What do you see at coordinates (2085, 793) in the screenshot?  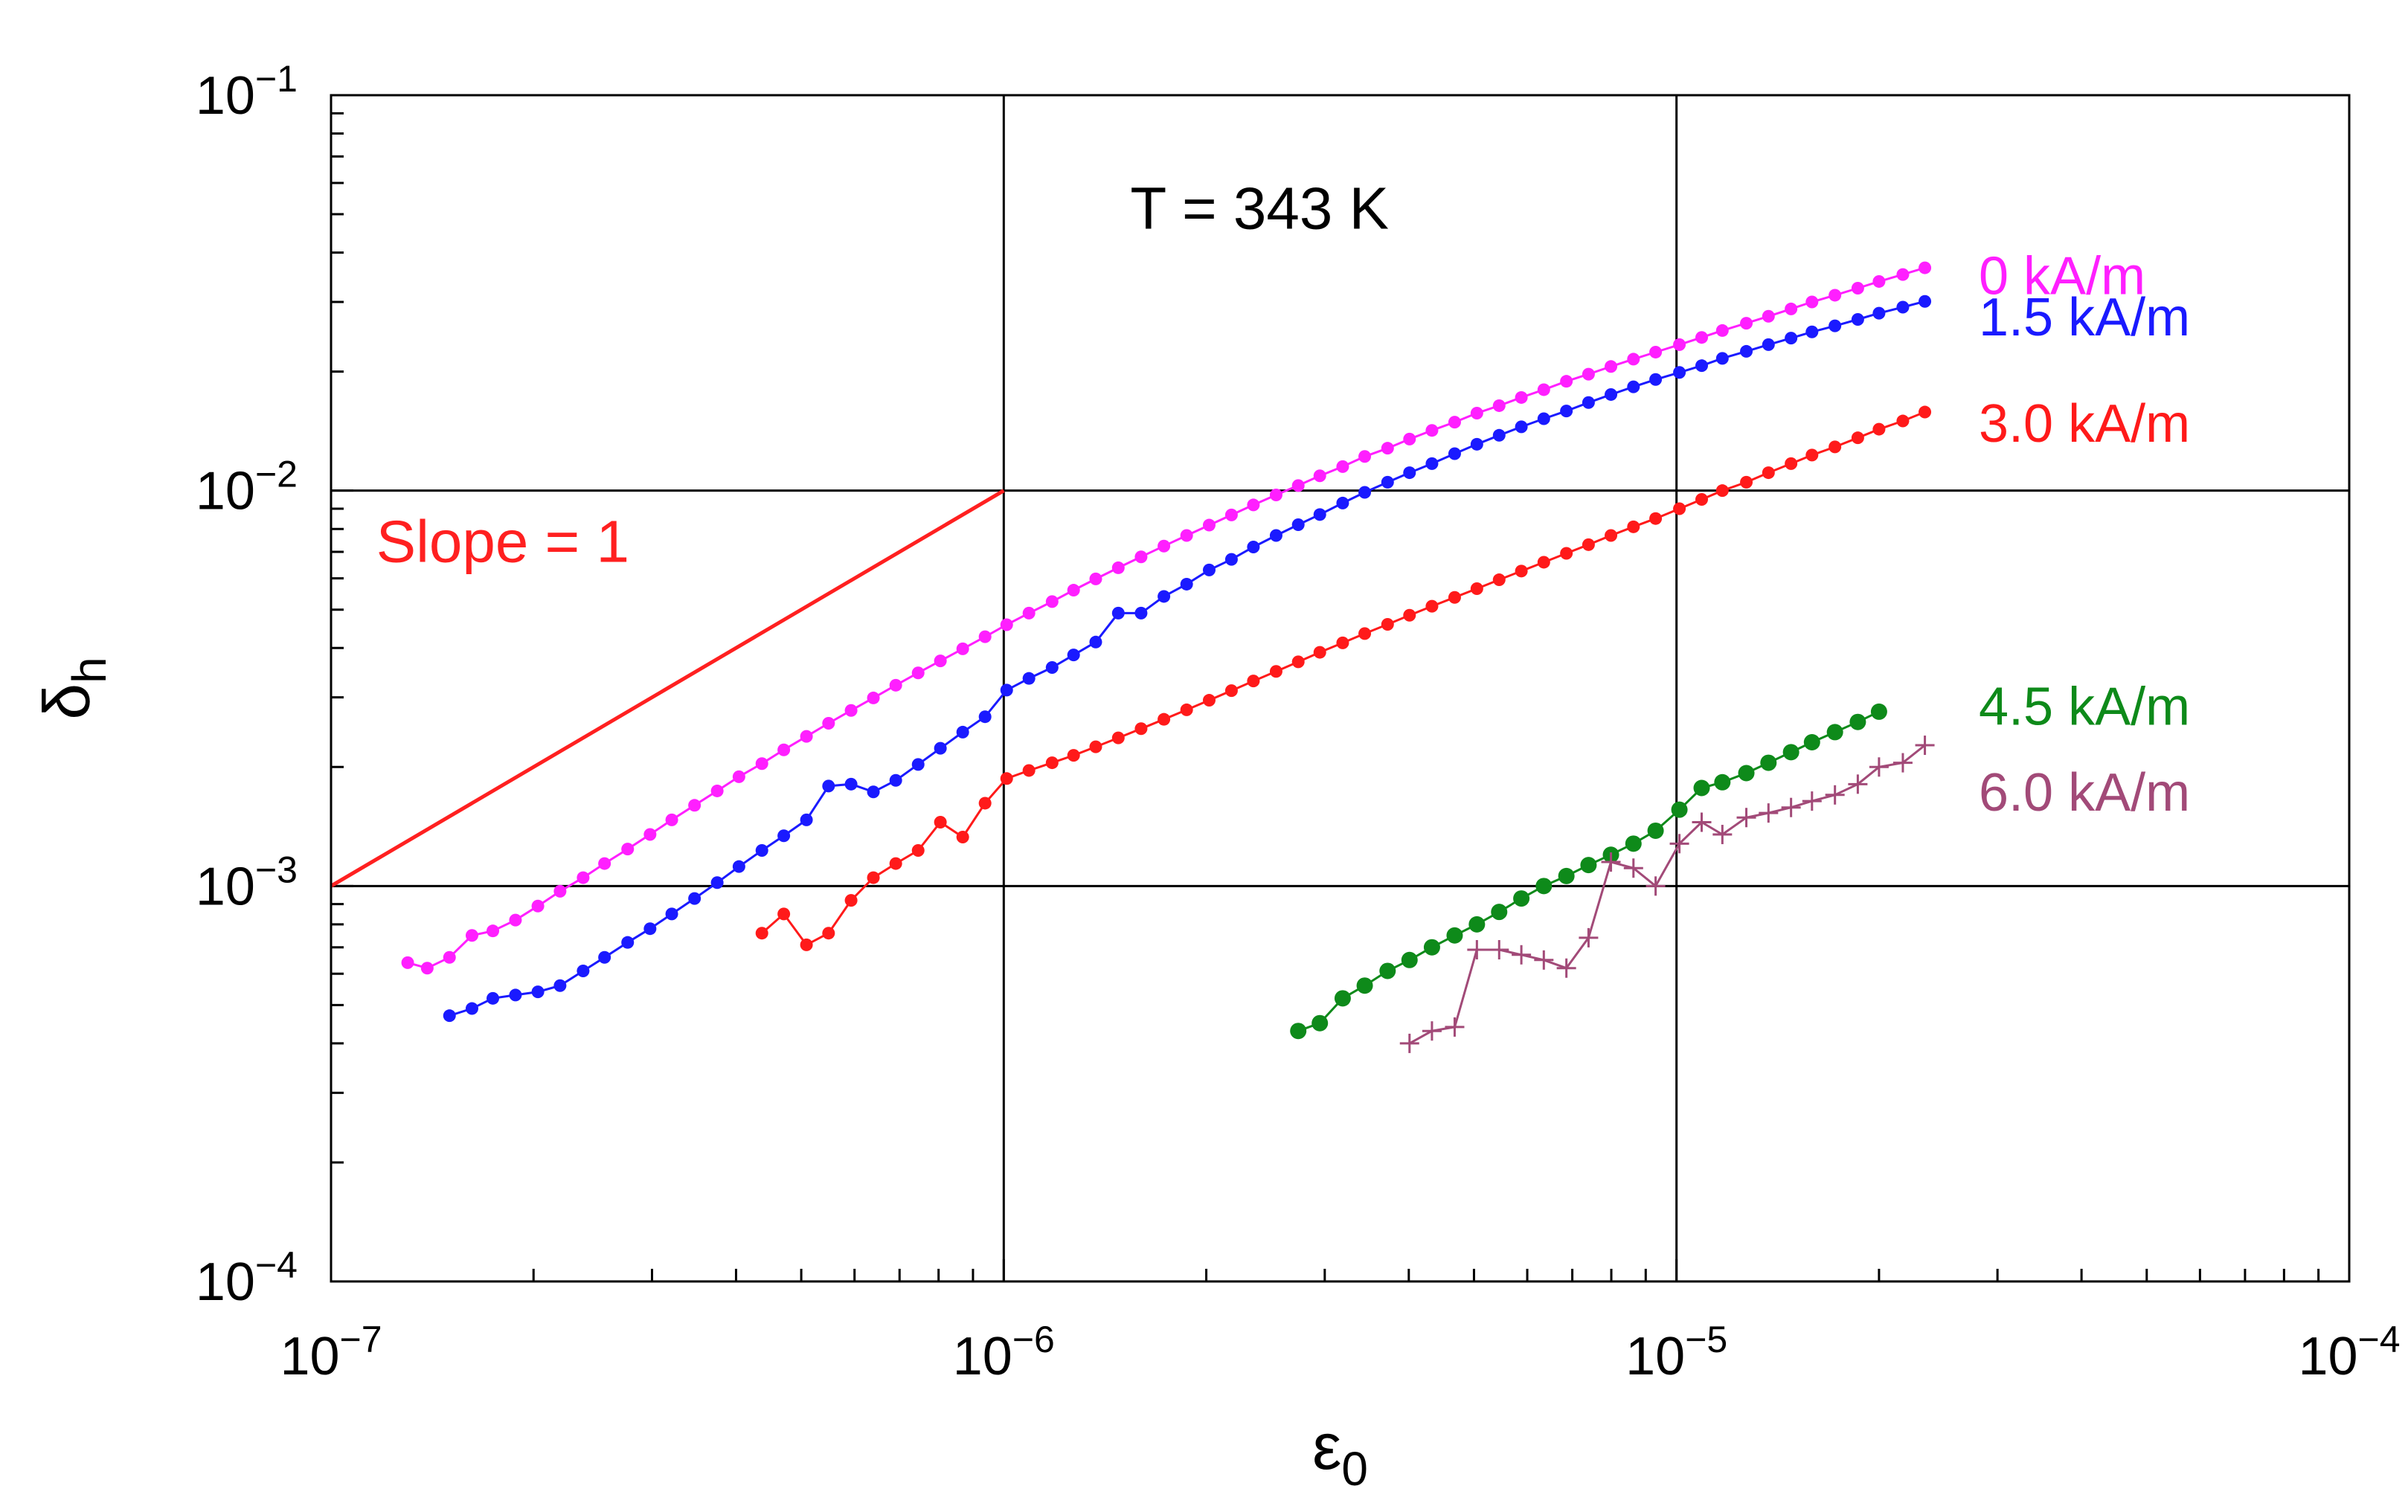 I see `legend-label: 6.0 kA/m` at bounding box center [2085, 793].